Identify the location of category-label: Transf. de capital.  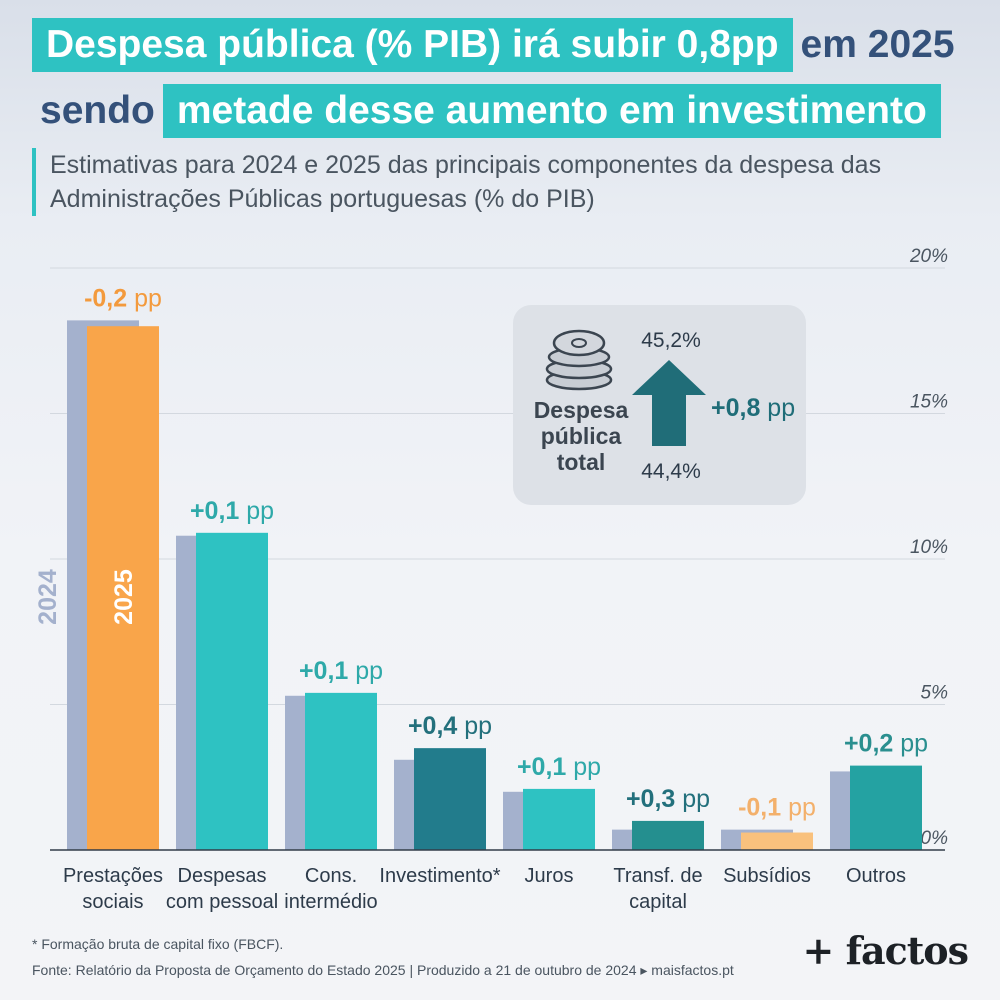
(657, 889).